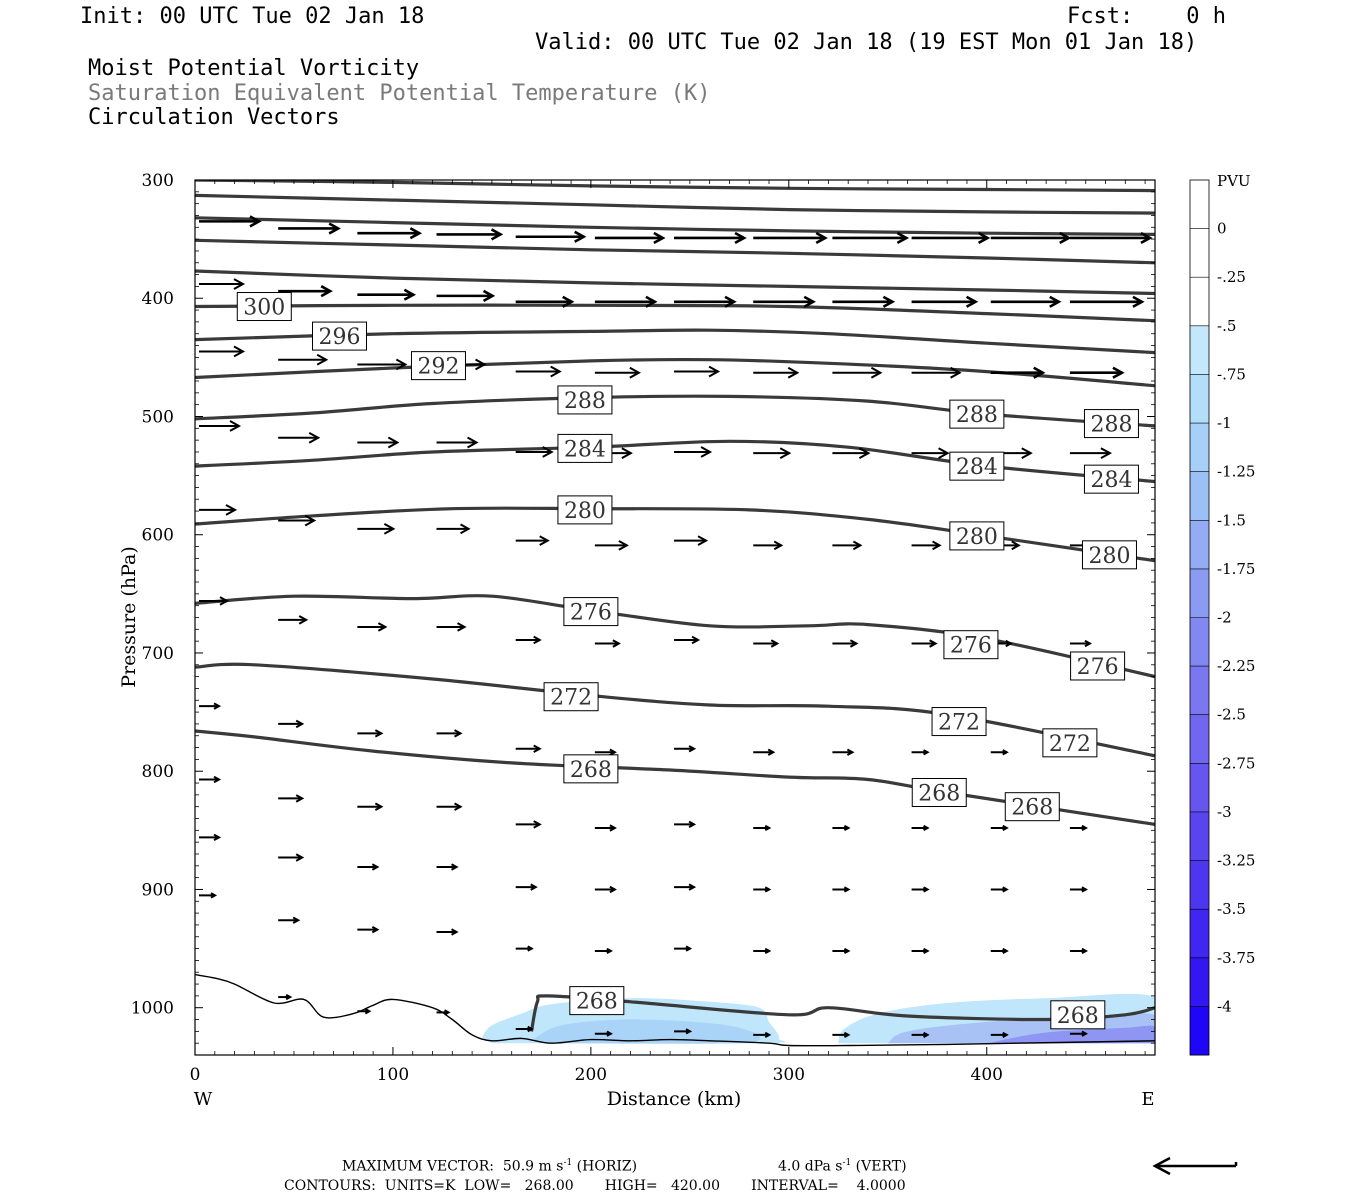 This screenshot has width=1350, height=1200. Describe the element at coordinates (158, 299) in the screenshot. I see `y-tick-label: 400` at that location.